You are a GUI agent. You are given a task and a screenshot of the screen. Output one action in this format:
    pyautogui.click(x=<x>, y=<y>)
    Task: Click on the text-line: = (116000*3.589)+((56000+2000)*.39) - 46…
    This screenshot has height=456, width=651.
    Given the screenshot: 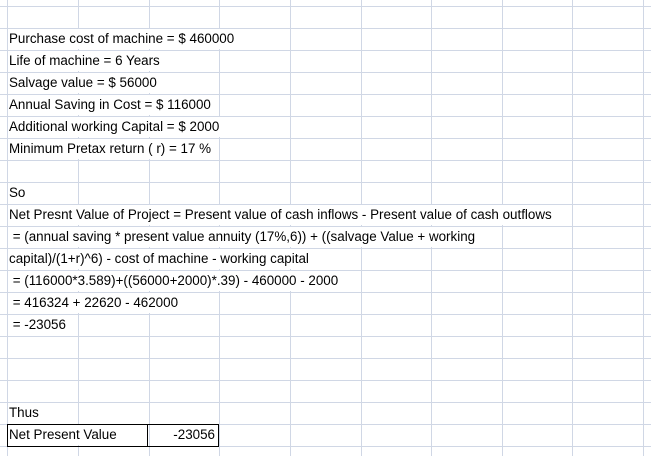 What is the action you would take?
    pyautogui.click(x=175, y=281)
    